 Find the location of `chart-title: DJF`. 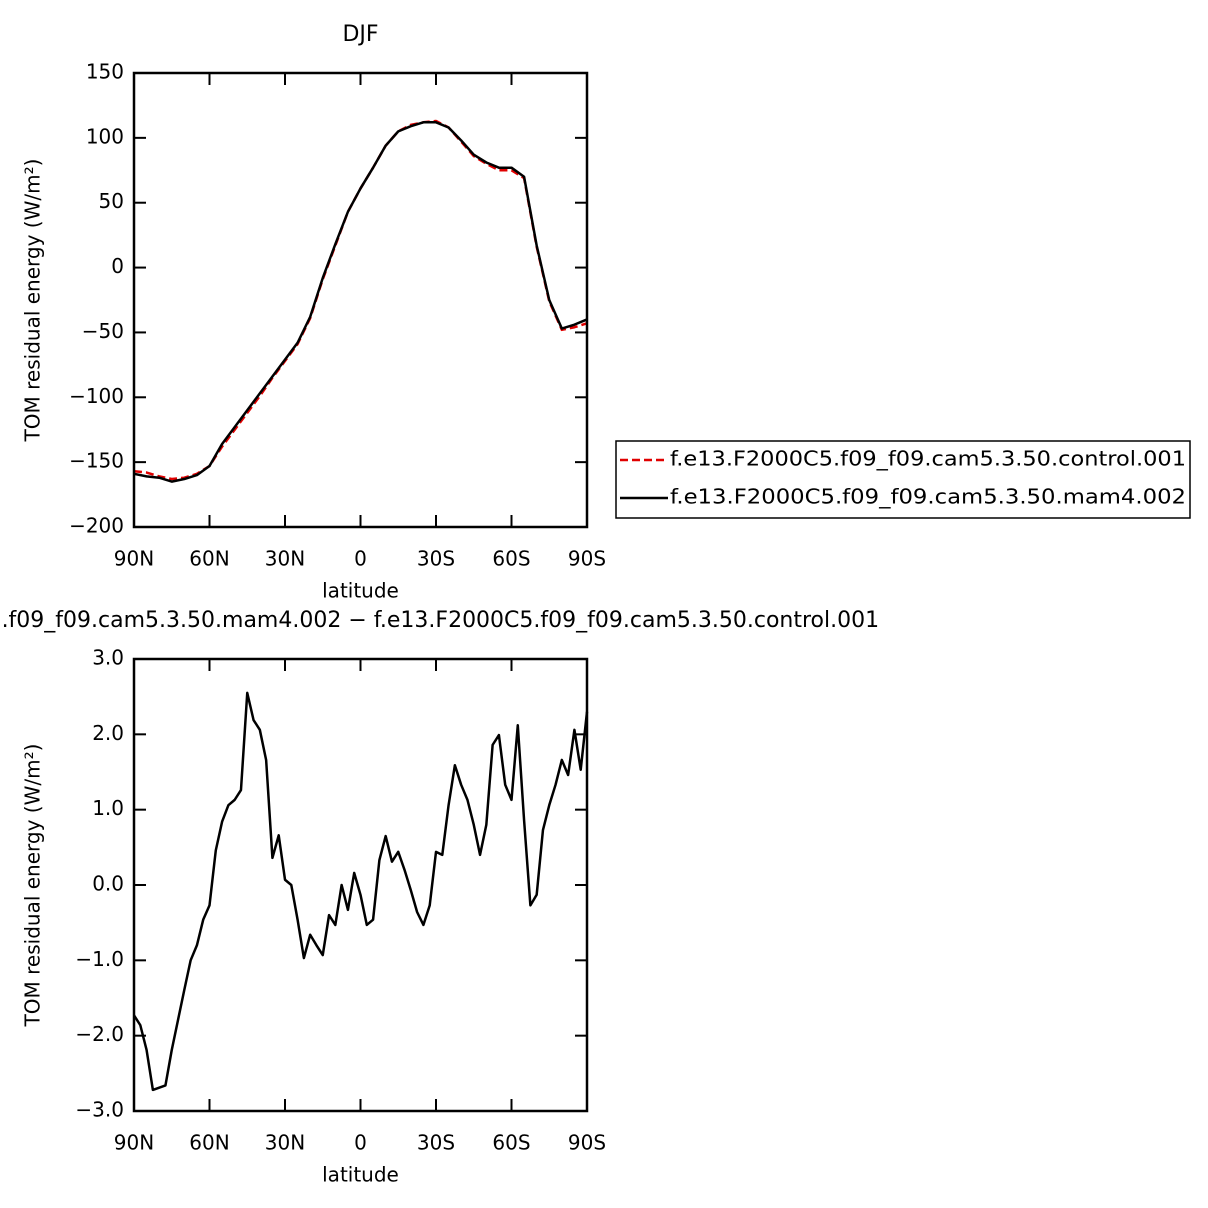

chart-title: DJF is located at coordinates (360, 34).